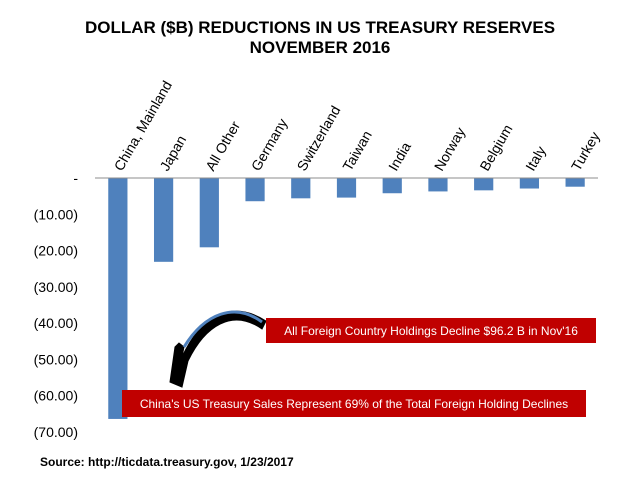 The width and height of the screenshot is (640, 479). What do you see at coordinates (75, 178) in the screenshot?
I see `y-tick-label: -` at bounding box center [75, 178].